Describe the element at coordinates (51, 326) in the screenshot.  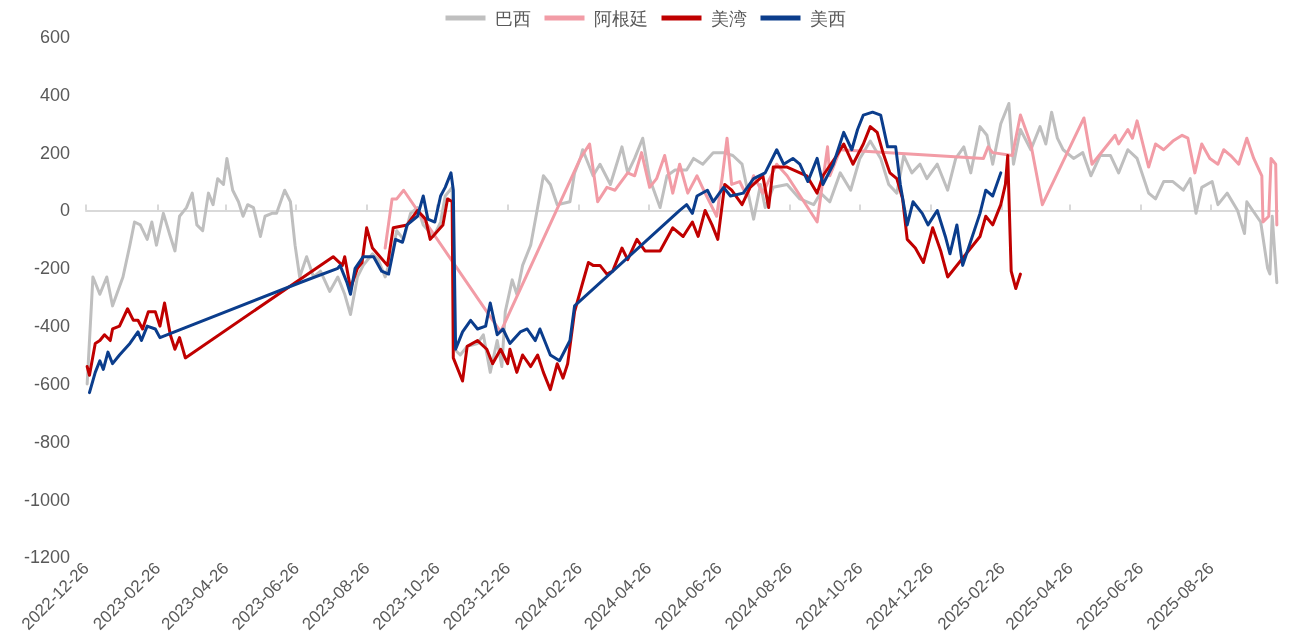
I see `y-tick-label: -400` at that location.